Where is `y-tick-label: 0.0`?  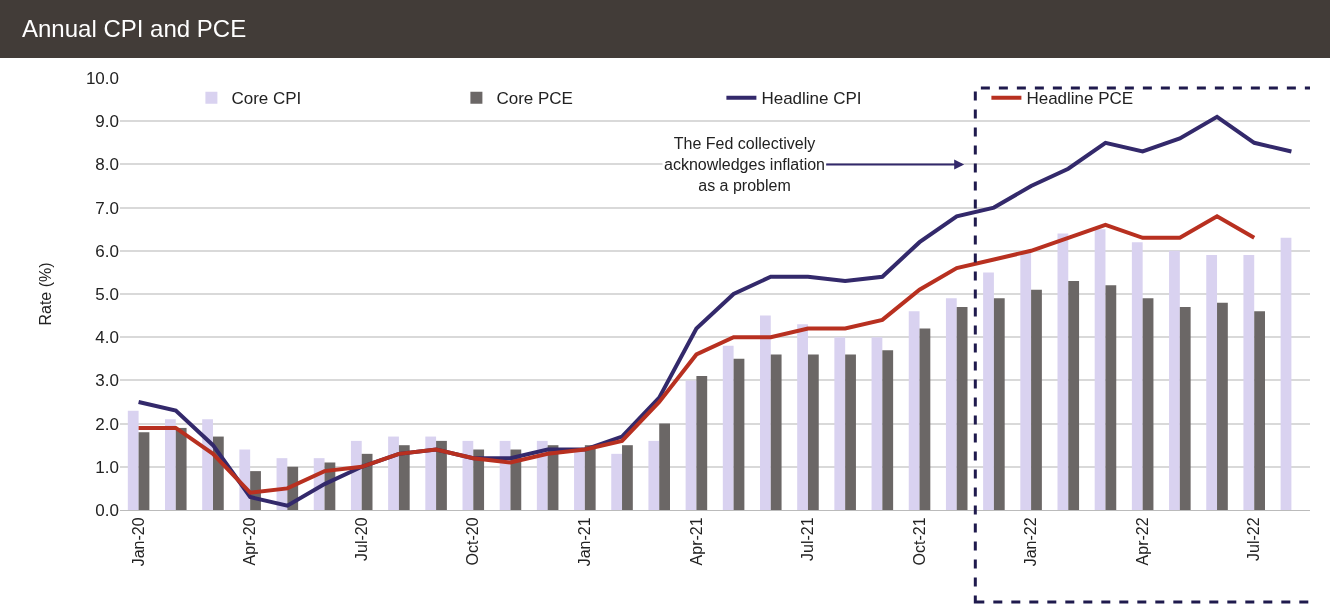
y-tick-label: 0.0 is located at coordinates (107, 510).